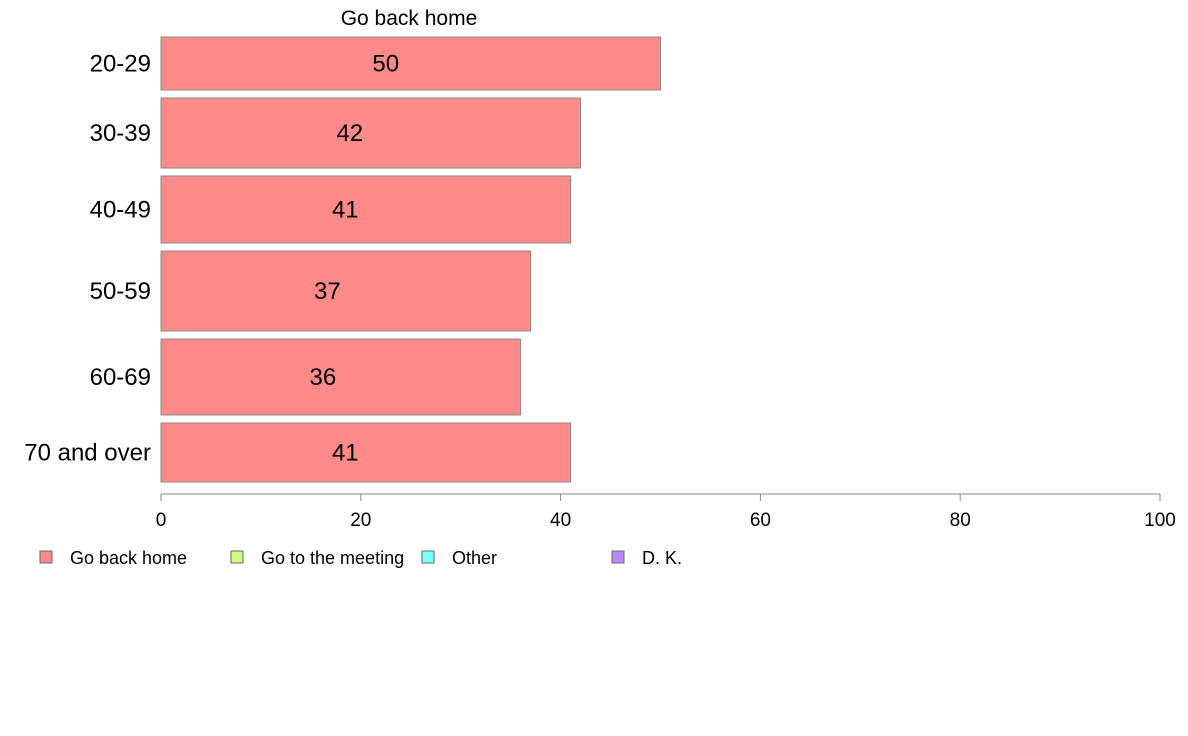 The width and height of the screenshot is (1188, 736). What do you see at coordinates (120, 133) in the screenshot?
I see `category-label: 30-39` at bounding box center [120, 133].